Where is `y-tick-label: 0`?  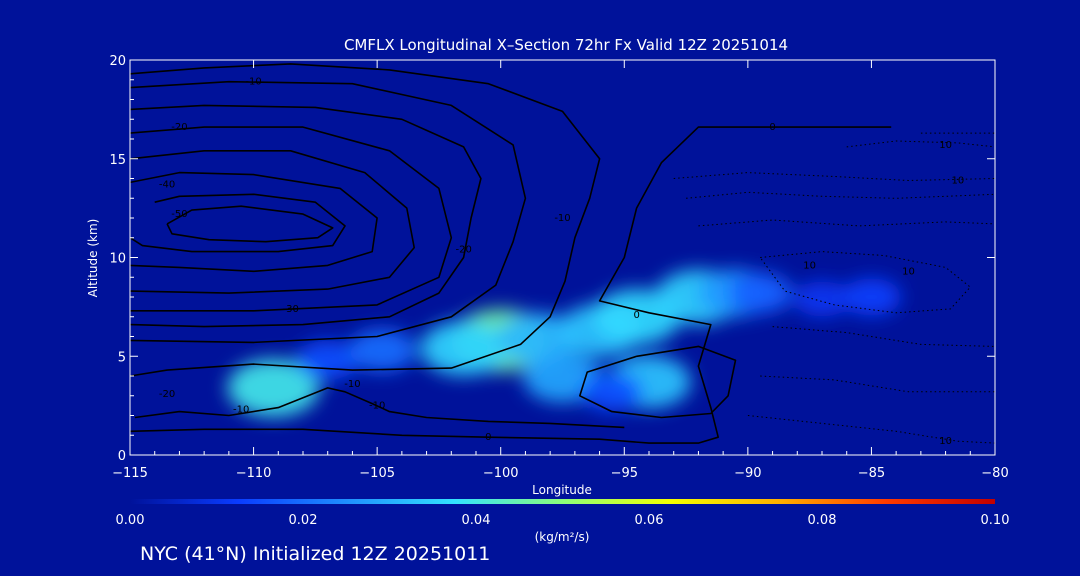 y-tick-label: 0 is located at coordinates (122, 456).